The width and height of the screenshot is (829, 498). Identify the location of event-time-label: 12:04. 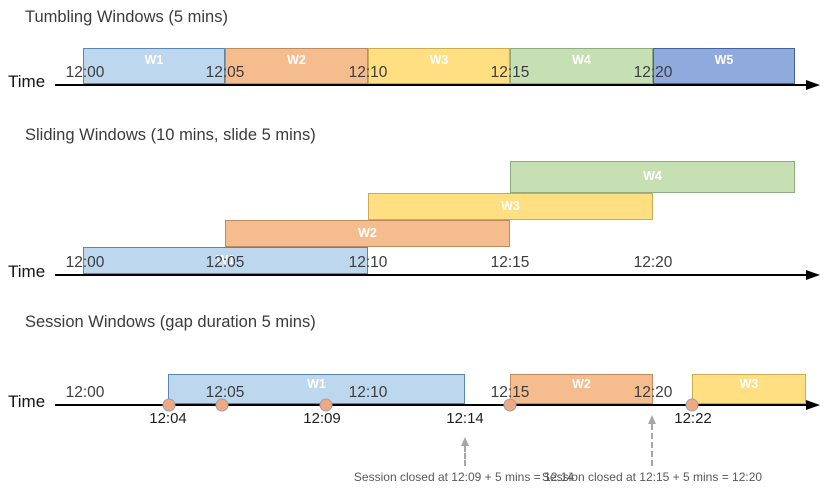
(168, 418).